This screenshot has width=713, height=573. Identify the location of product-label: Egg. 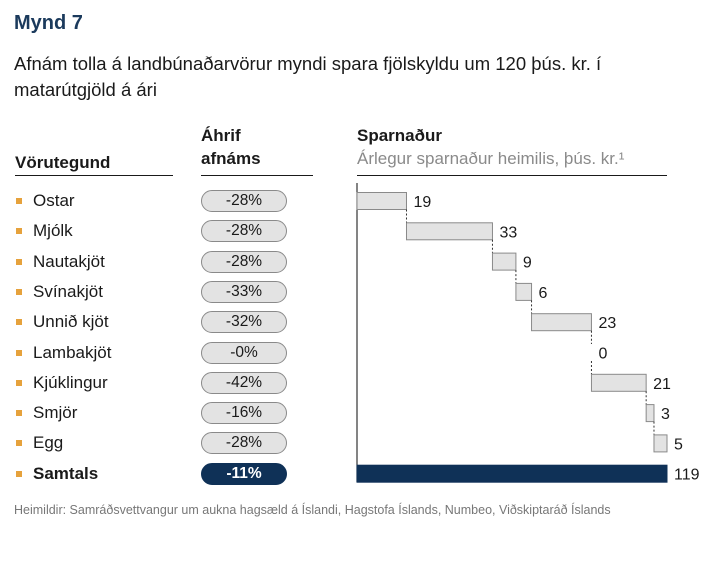
(48, 443).